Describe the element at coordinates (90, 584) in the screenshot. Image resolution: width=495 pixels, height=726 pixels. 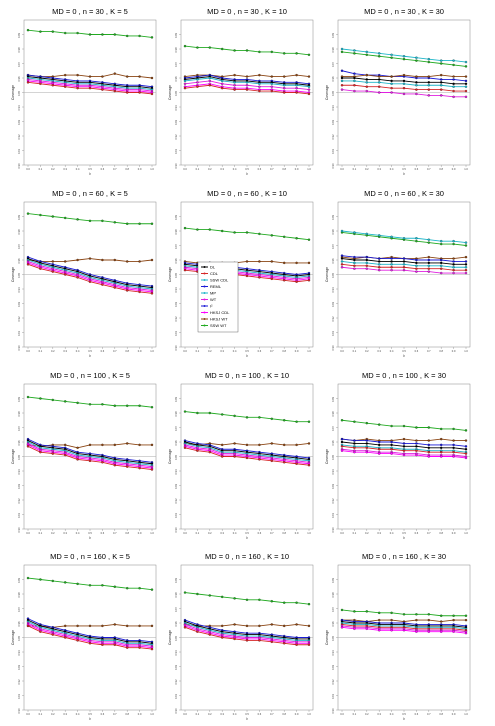
I see `series-line-ssw-wt` at that location.